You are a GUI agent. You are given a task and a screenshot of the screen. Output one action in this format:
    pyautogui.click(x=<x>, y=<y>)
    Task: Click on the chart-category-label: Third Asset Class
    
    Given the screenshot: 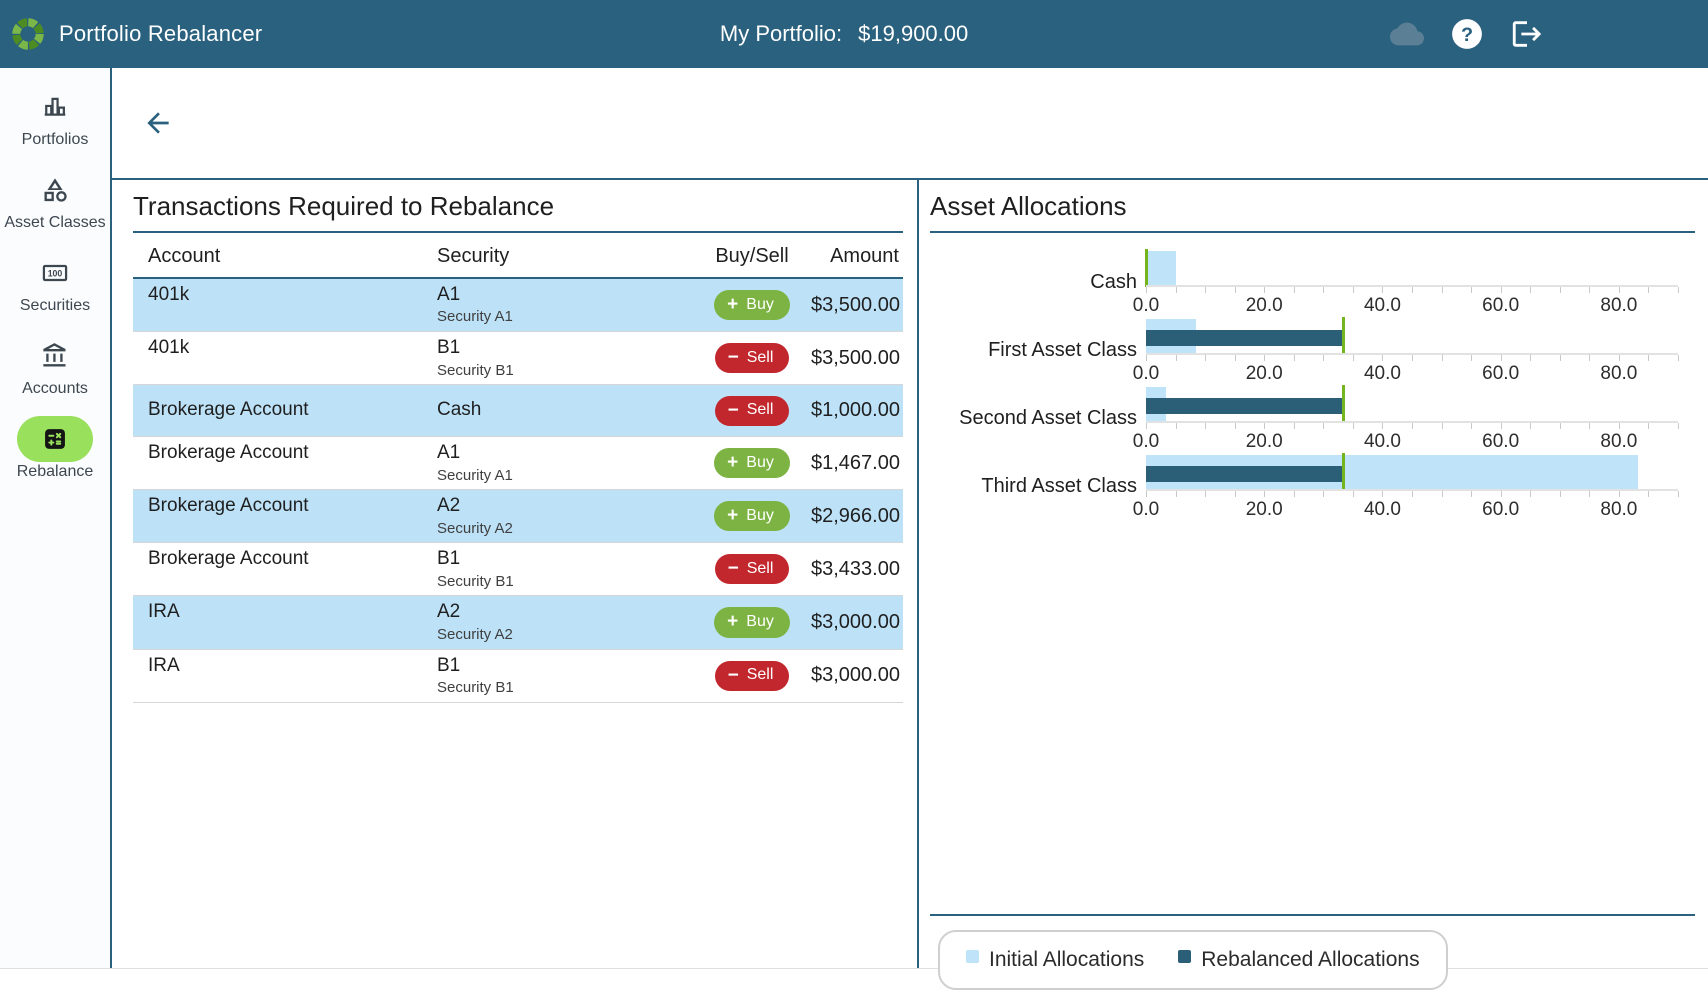 What is the action you would take?
    pyautogui.click(x=1059, y=486)
    